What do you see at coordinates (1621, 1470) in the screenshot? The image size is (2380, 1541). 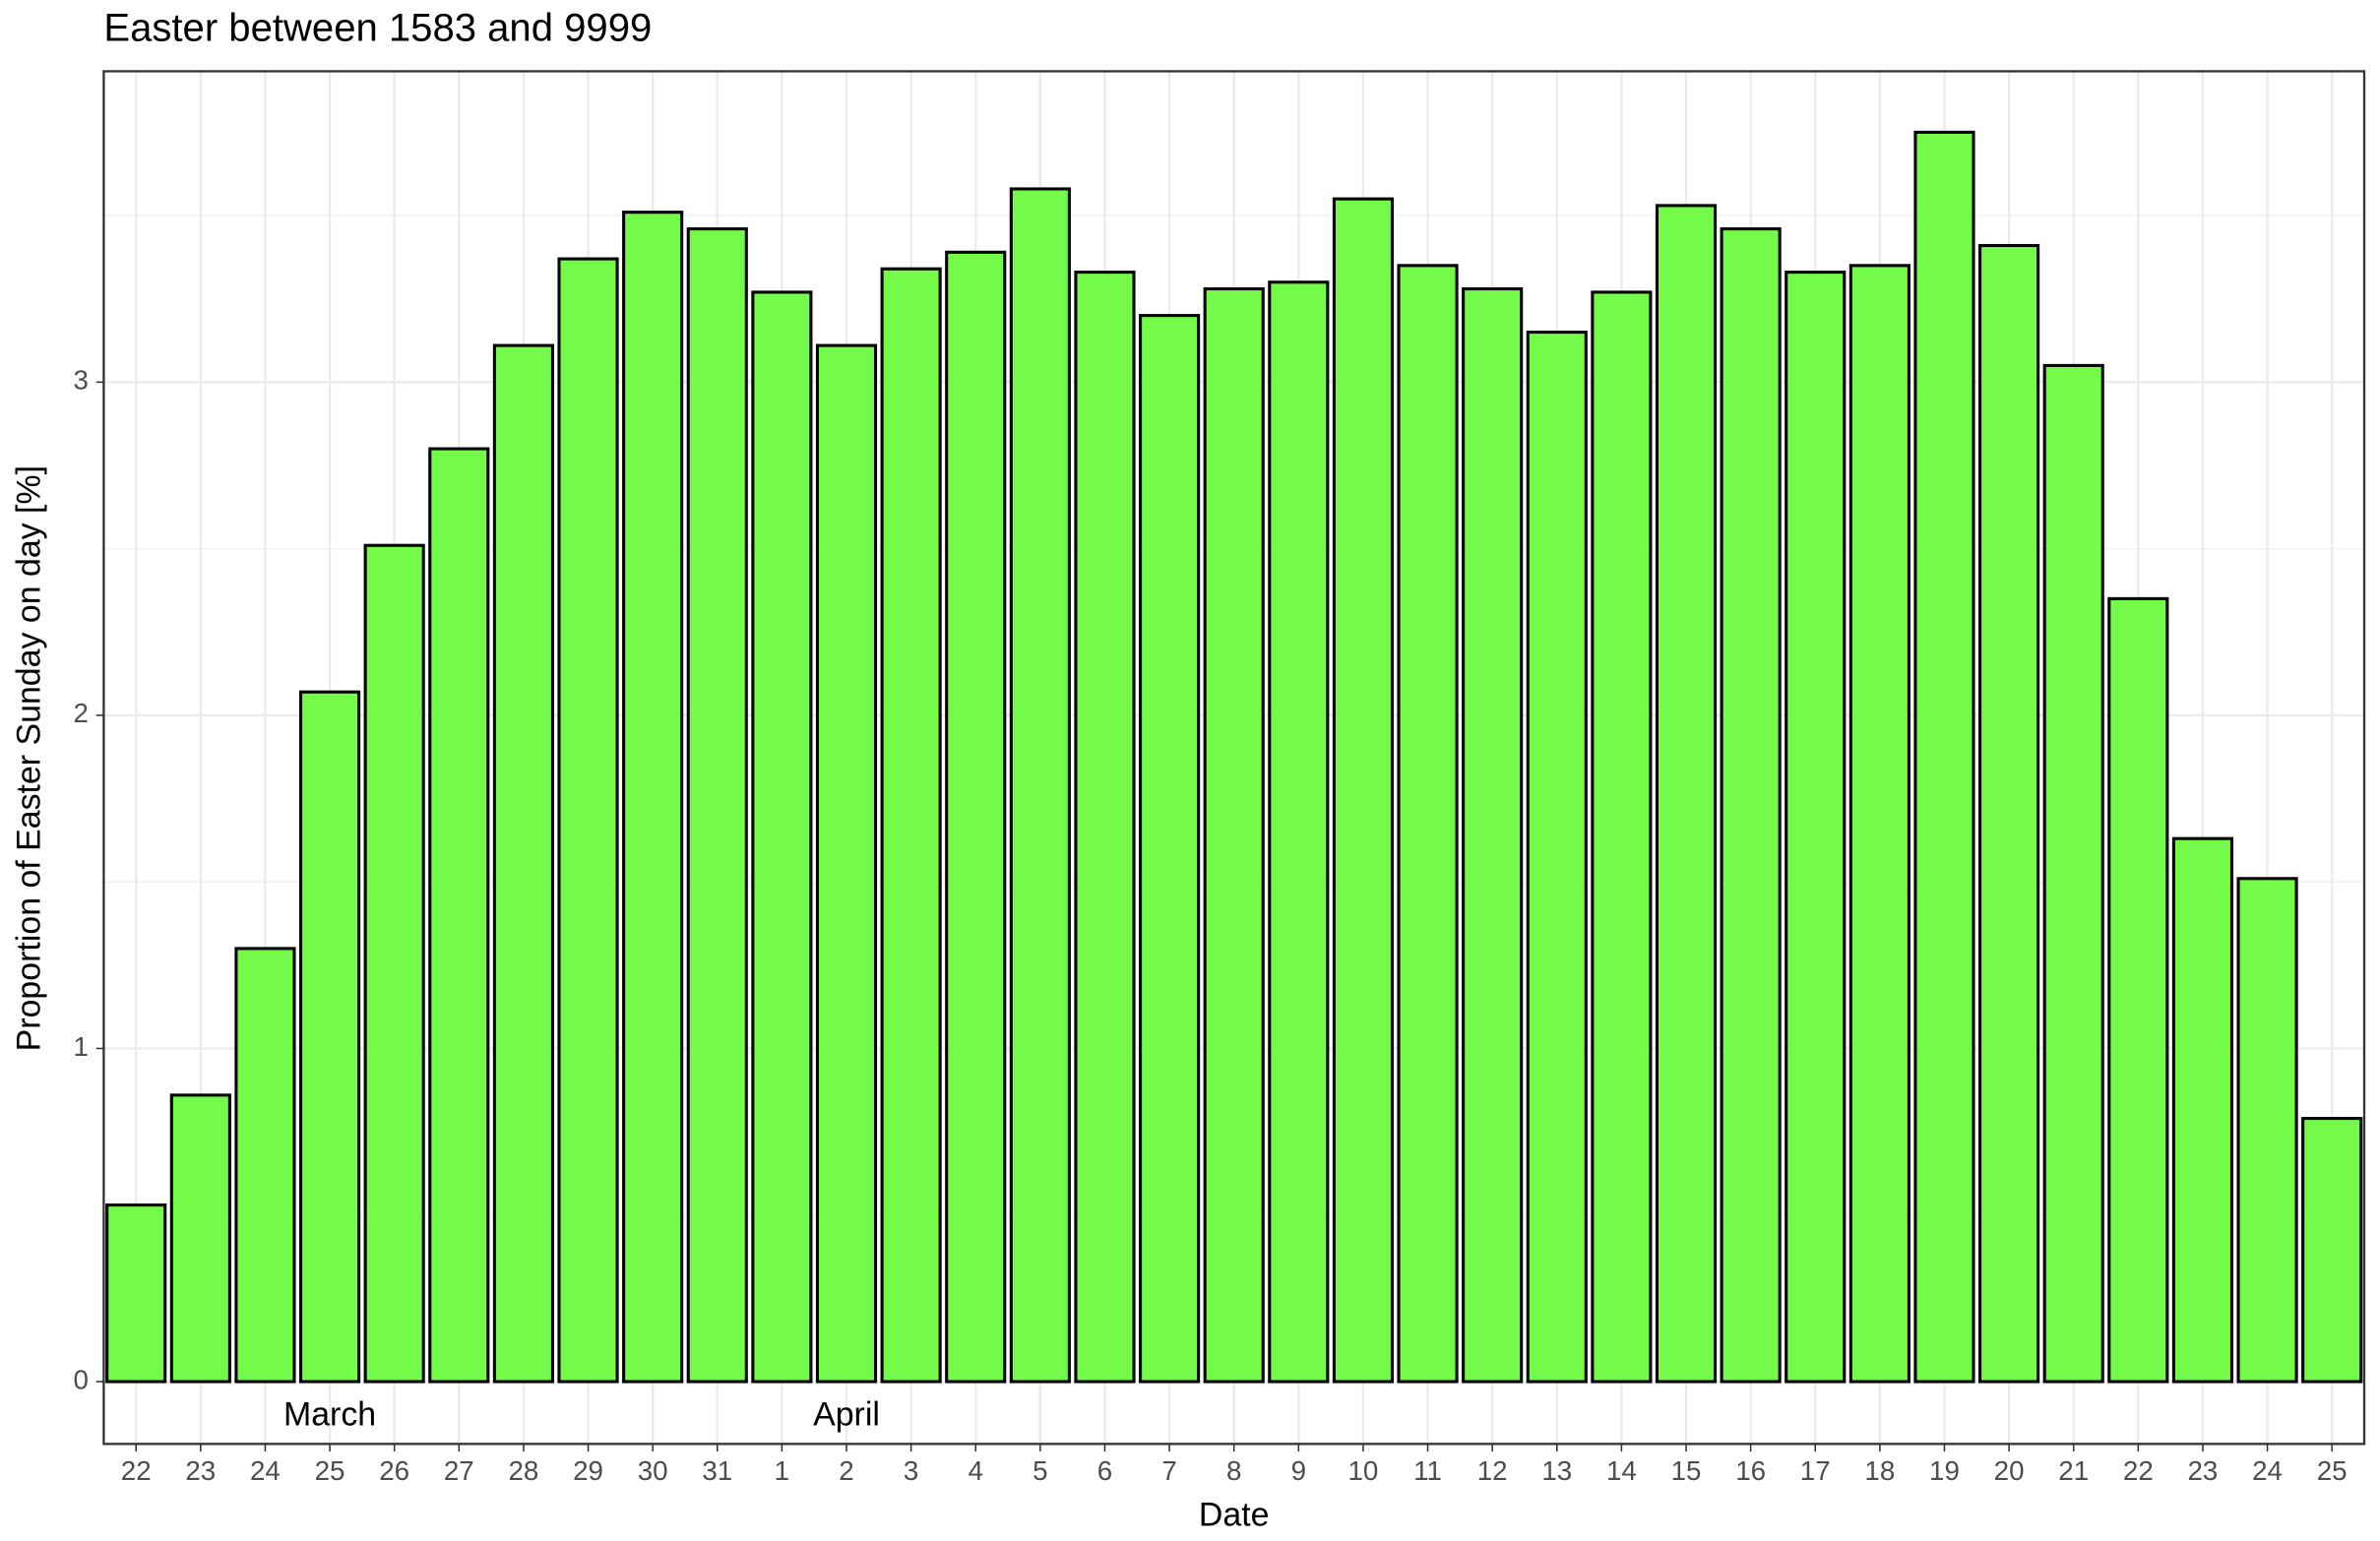 I see `x-tick-label: 14` at bounding box center [1621, 1470].